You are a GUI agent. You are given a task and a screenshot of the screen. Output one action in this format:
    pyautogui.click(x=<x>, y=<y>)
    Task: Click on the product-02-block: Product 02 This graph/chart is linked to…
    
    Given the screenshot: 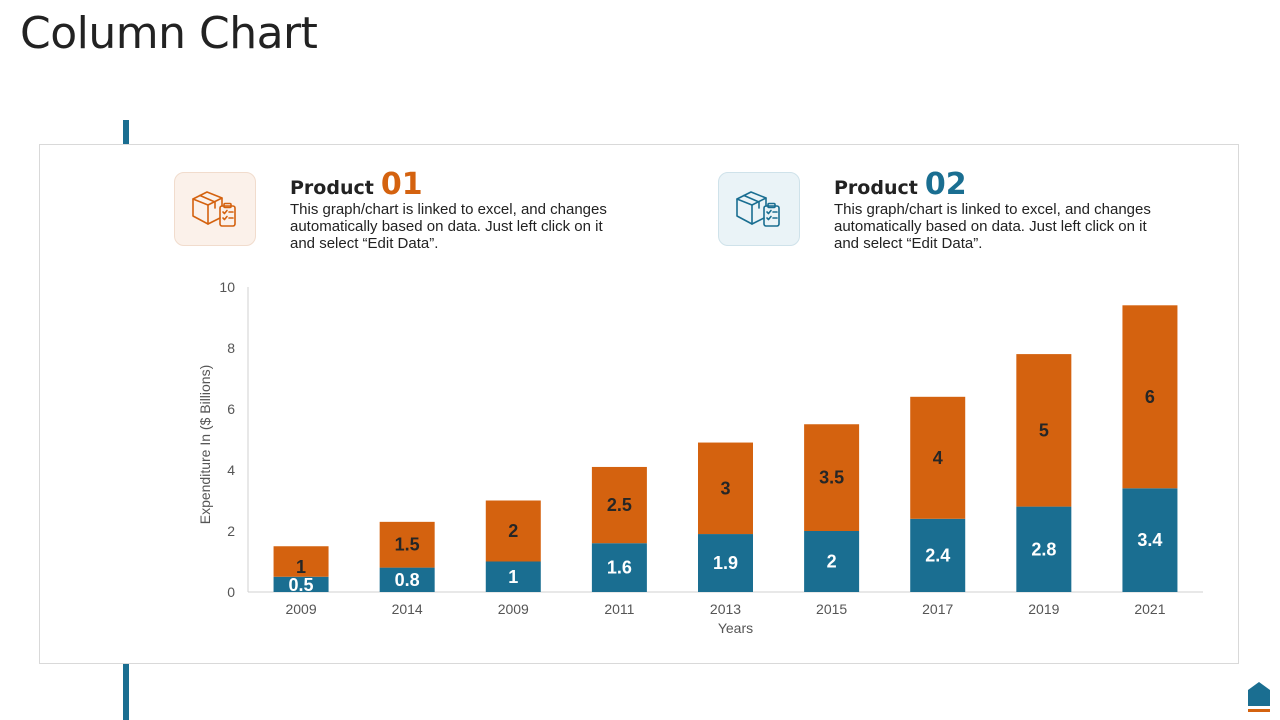 What is the action you would take?
    pyautogui.click(x=999, y=210)
    